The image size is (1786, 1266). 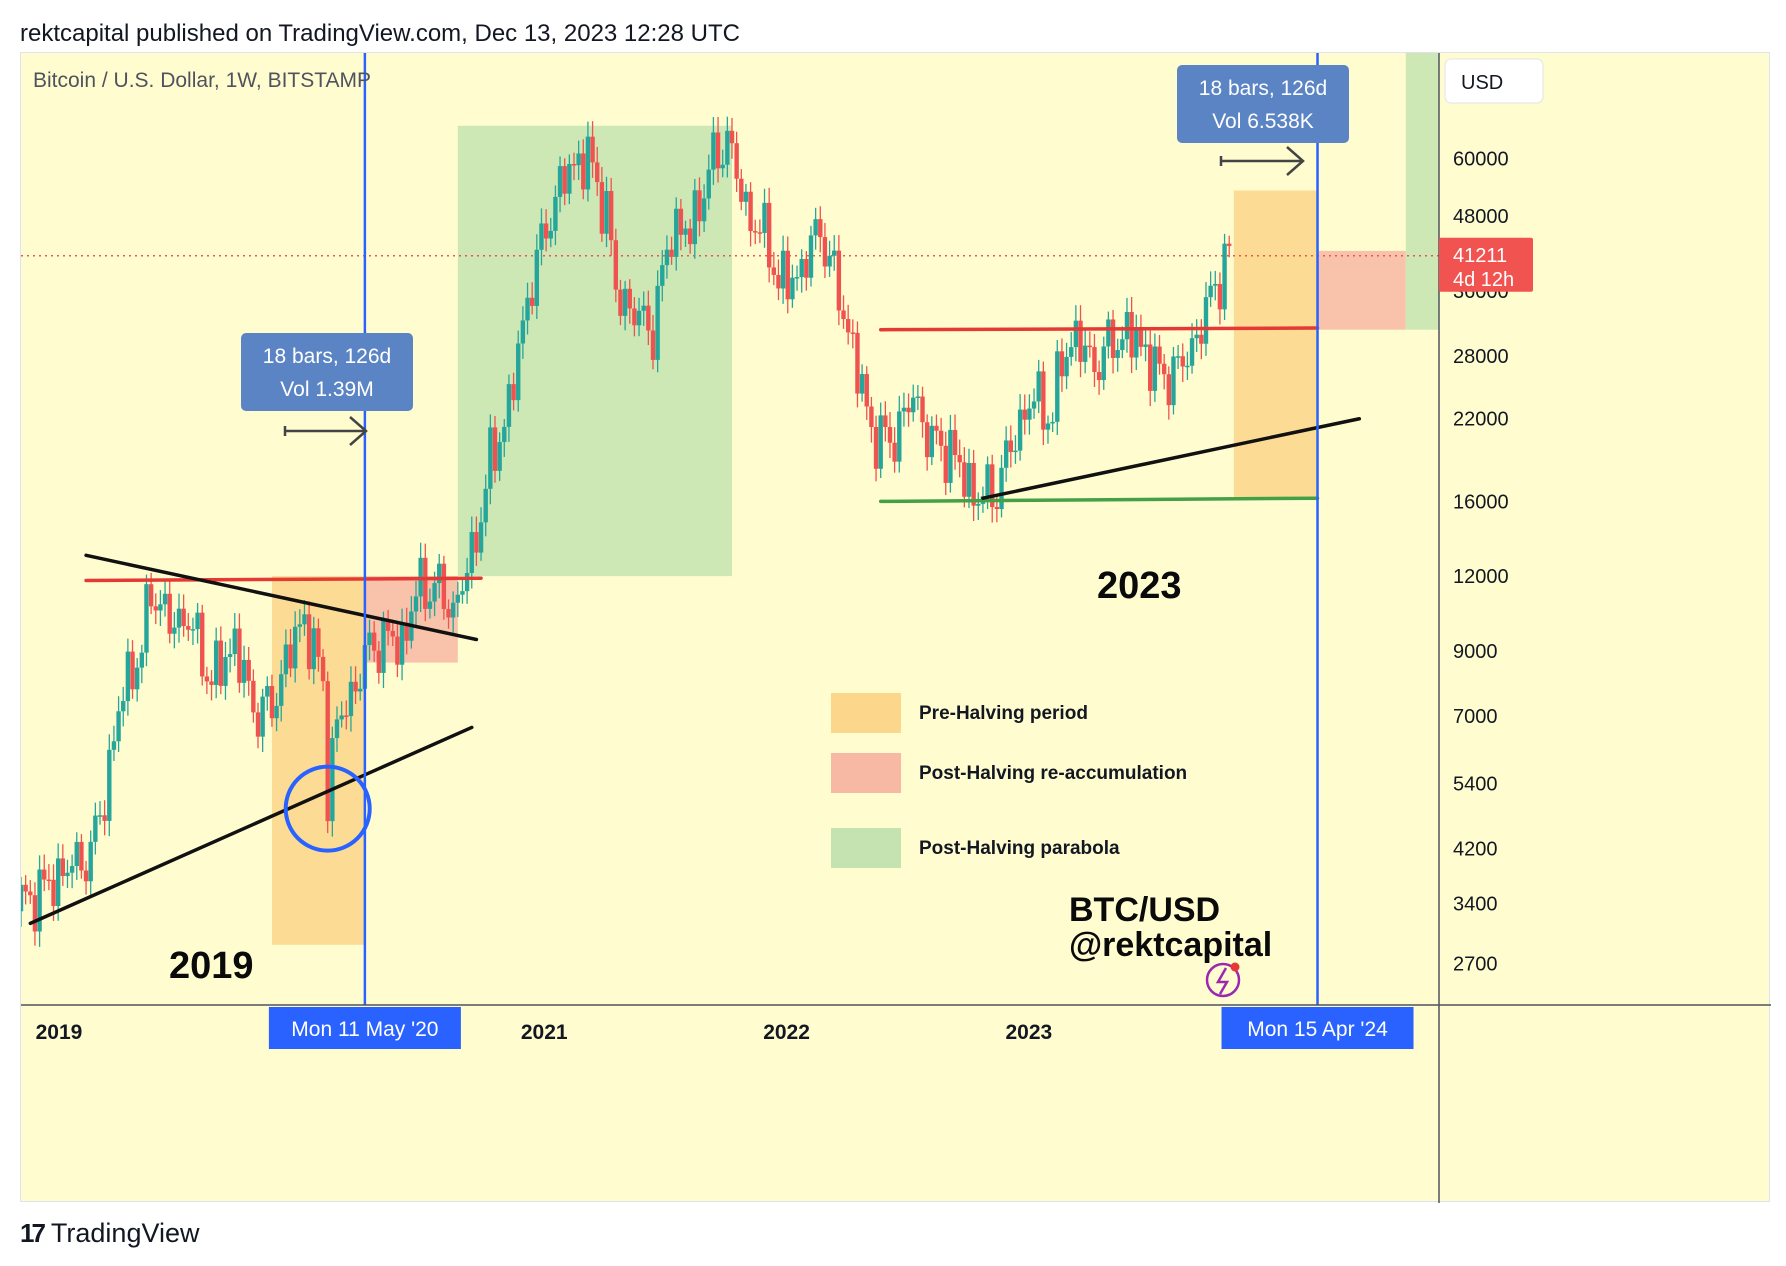 I want to click on measure-bars-text: 18 bars, 126d, so click(x=327, y=356).